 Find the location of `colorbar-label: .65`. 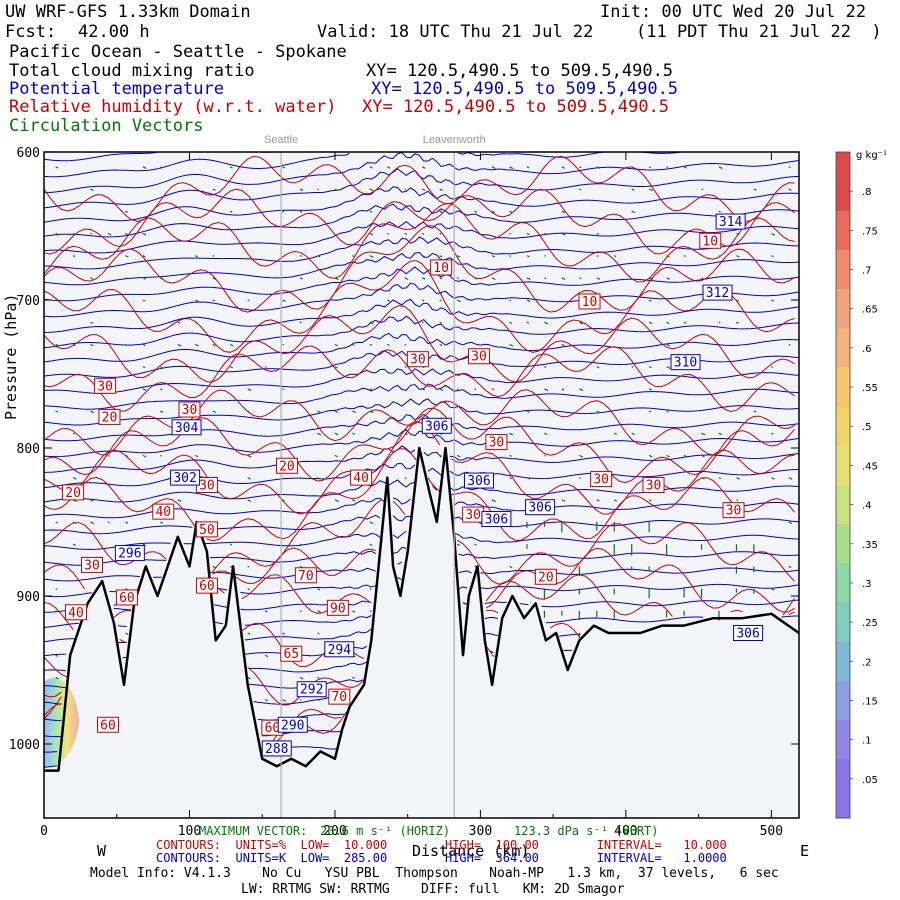

colorbar-label: .65 is located at coordinates (870, 310).